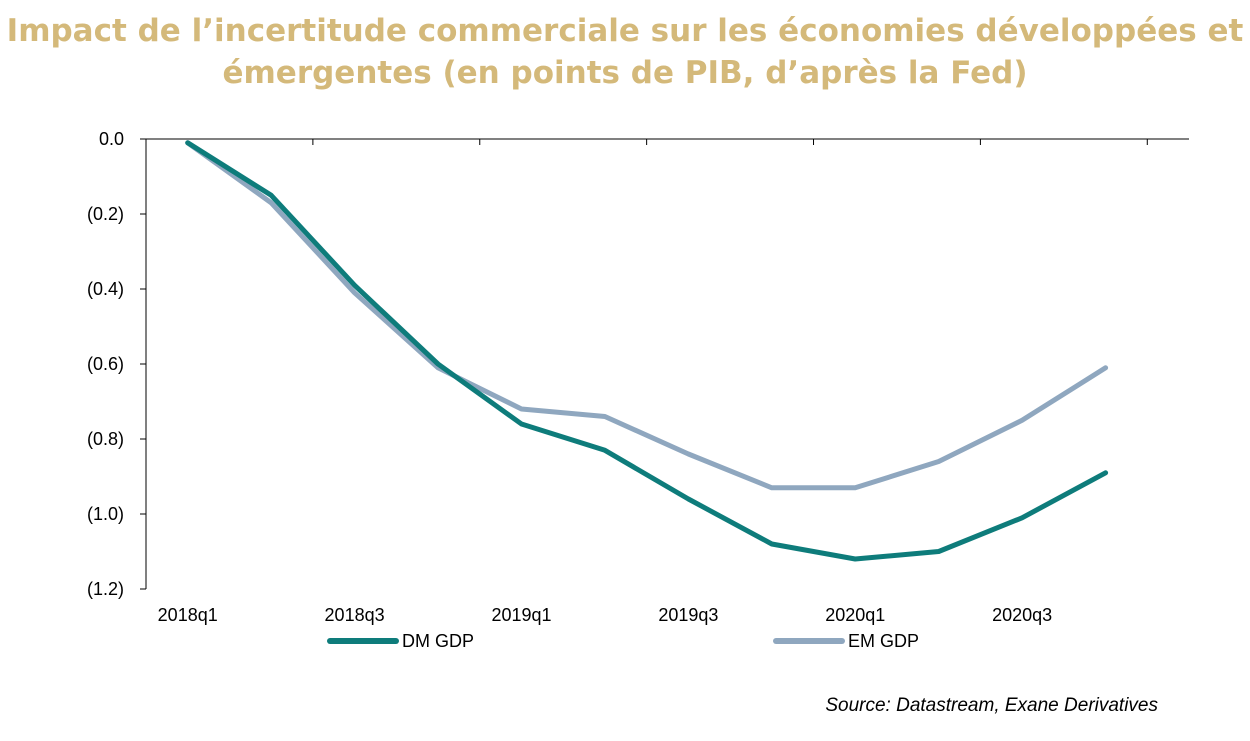 The width and height of the screenshot is (1250, 741). What do you see at coordinates (623, 641) in the screenshot?
I see `chart-legend: DM GDP EM GDP` at bounding box center [623, 641].